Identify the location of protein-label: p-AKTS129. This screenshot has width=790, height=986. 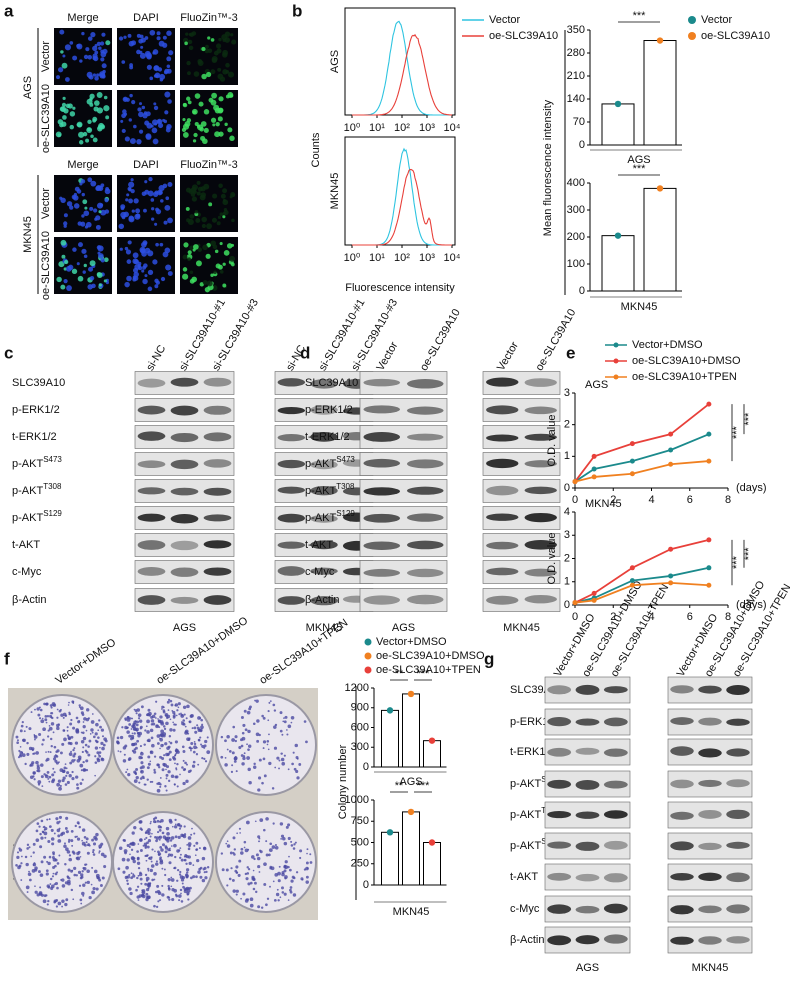
(37, 516).